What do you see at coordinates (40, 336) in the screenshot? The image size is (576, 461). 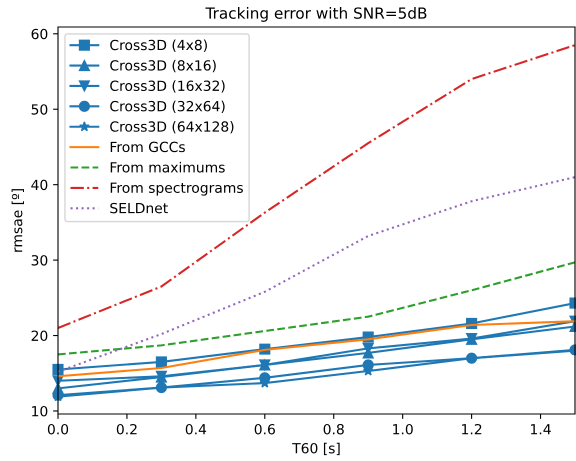 I see `y-tick-label: 20` at bounding box center [40, 336].